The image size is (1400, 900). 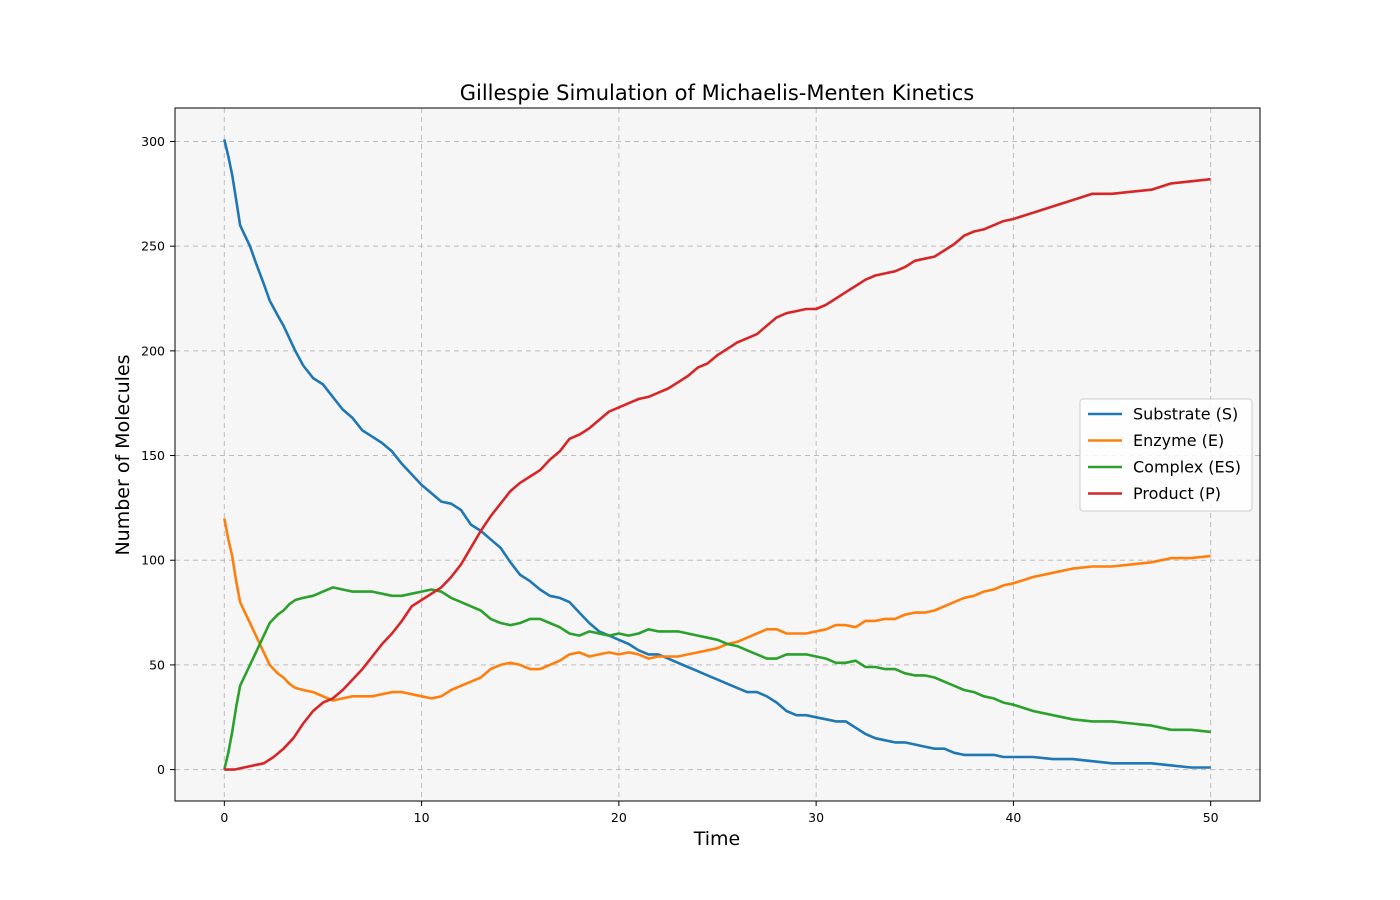 I want to click on y-axis: 0 50 100 150 200 250 300, so click(x=158, y=455).